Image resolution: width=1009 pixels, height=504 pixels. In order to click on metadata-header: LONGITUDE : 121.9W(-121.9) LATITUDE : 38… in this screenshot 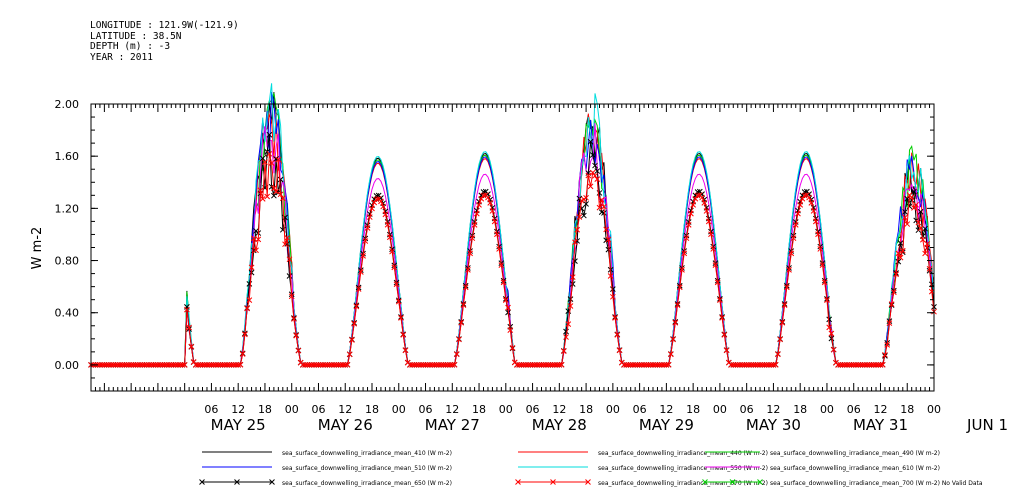, I will do `click(164, 41)`.